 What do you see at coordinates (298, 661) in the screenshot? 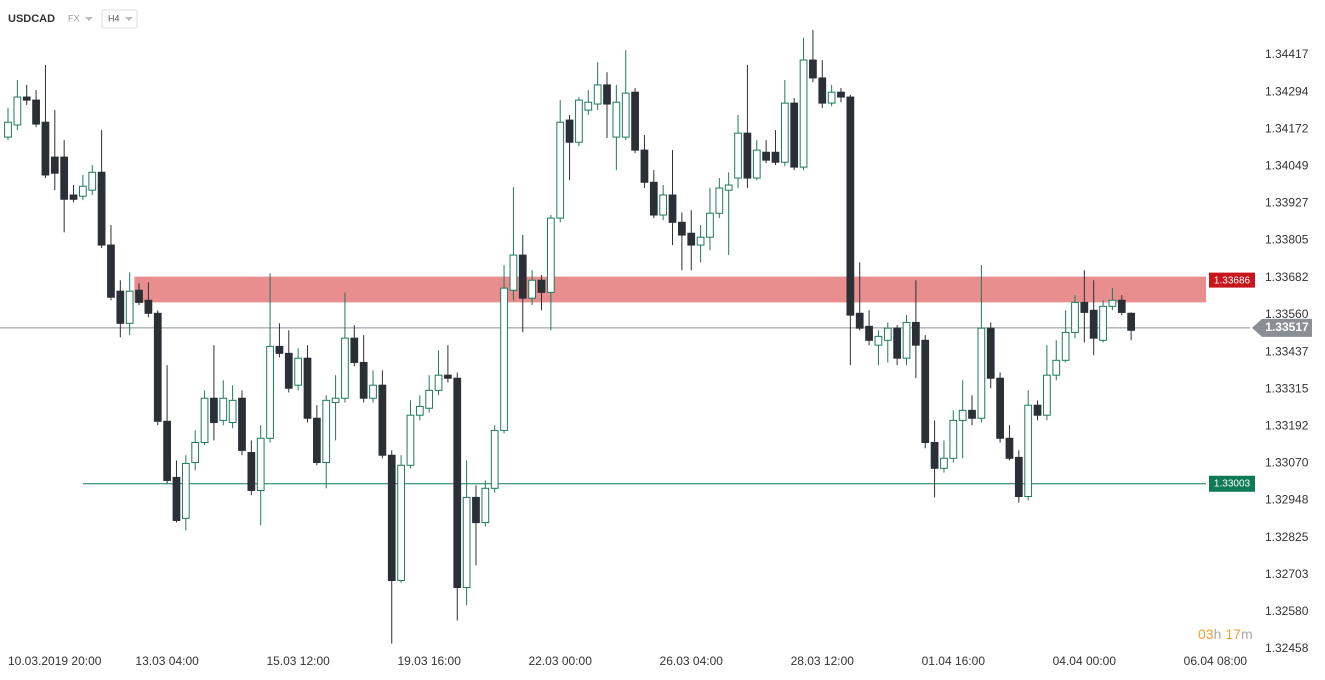
I see `x-tick-label: 15.03 12:00` at bounding box center [298, 661].